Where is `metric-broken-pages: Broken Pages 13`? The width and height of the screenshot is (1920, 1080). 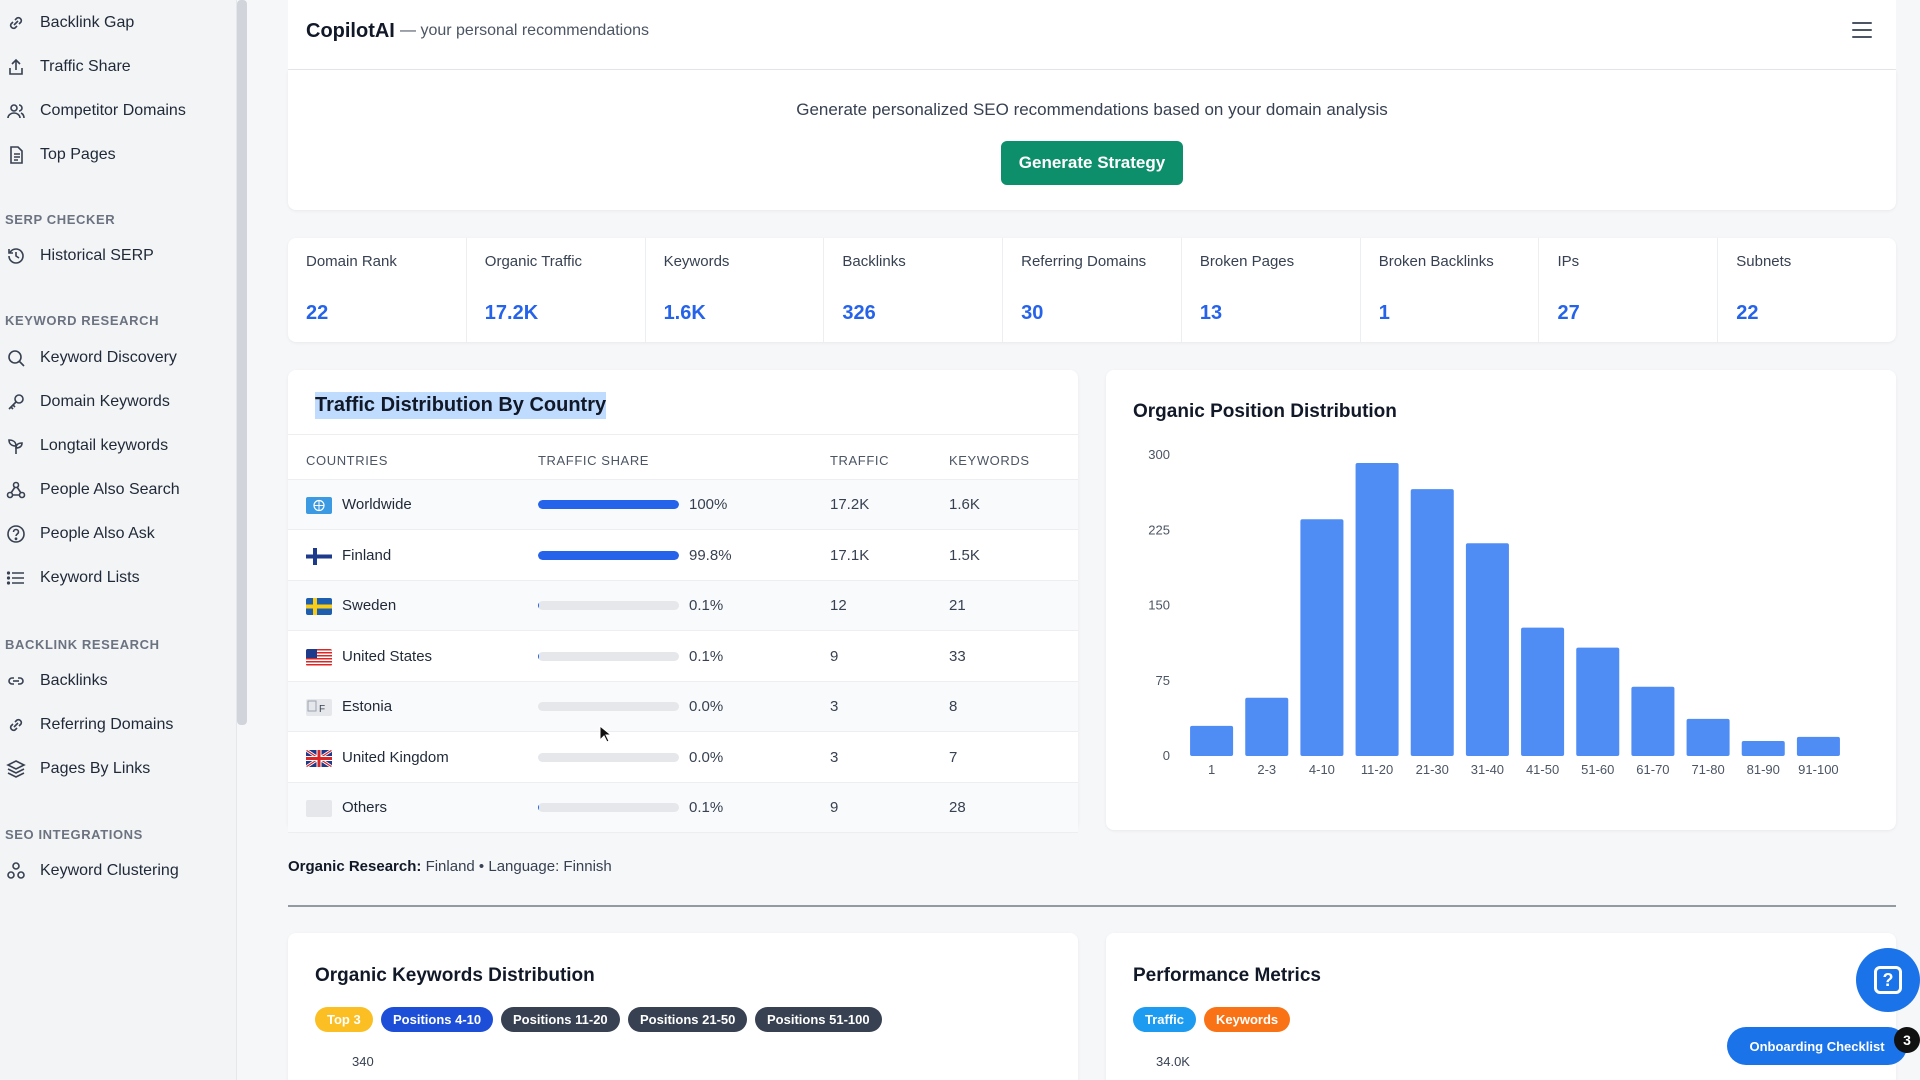
metric-broken-pages: Broken Pages 13 is located at coordinates (1271, 290).